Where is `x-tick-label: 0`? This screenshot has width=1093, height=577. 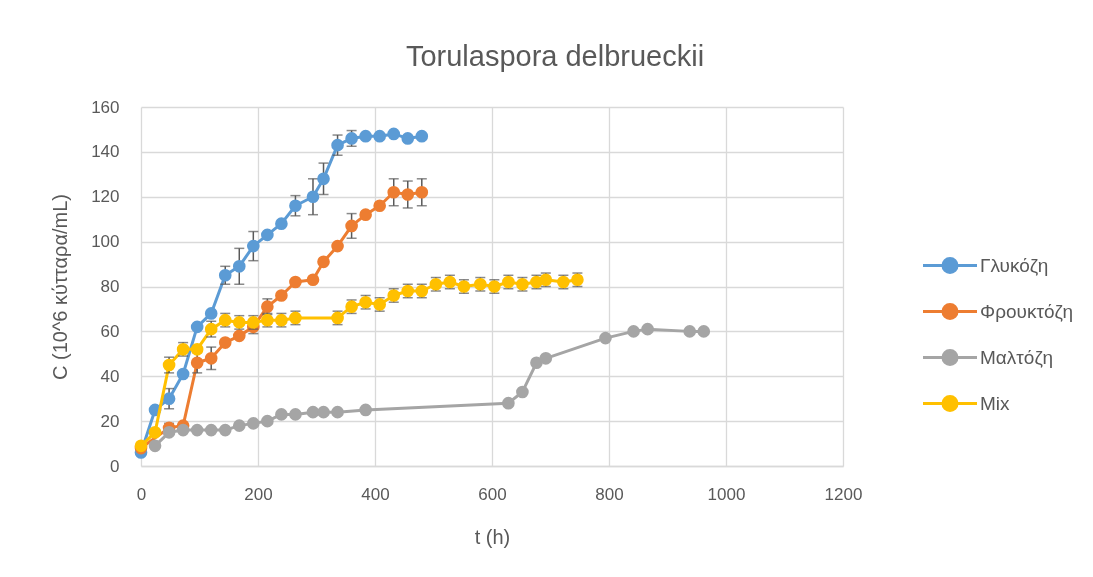 x-tick-label: 0 is located at coordinates (141, 494).